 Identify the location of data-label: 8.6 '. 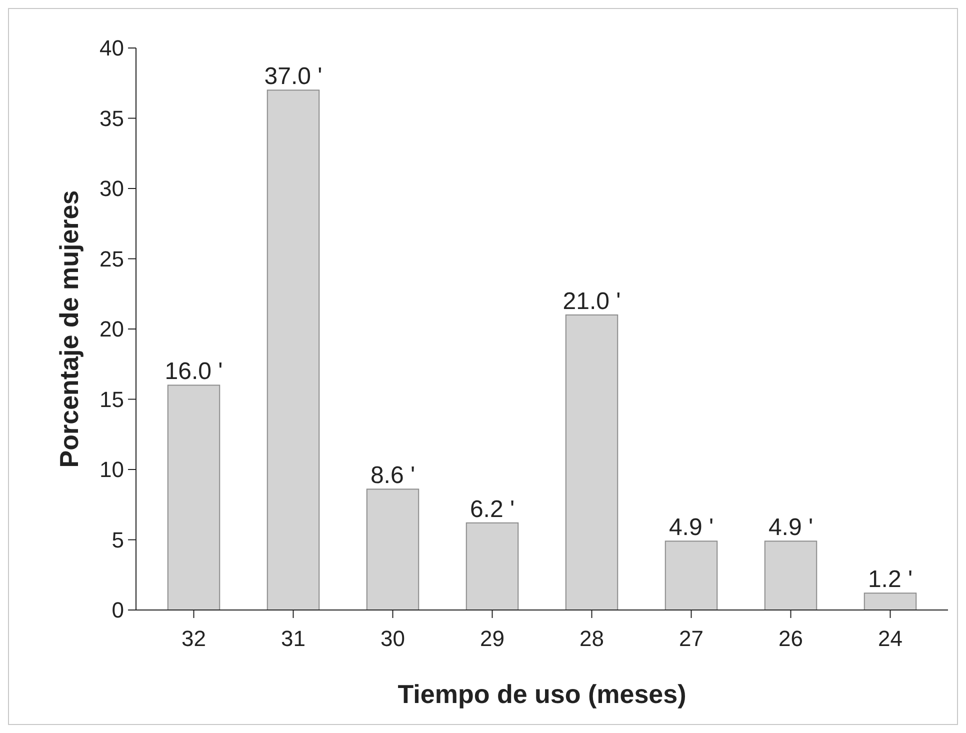
(393, 476).